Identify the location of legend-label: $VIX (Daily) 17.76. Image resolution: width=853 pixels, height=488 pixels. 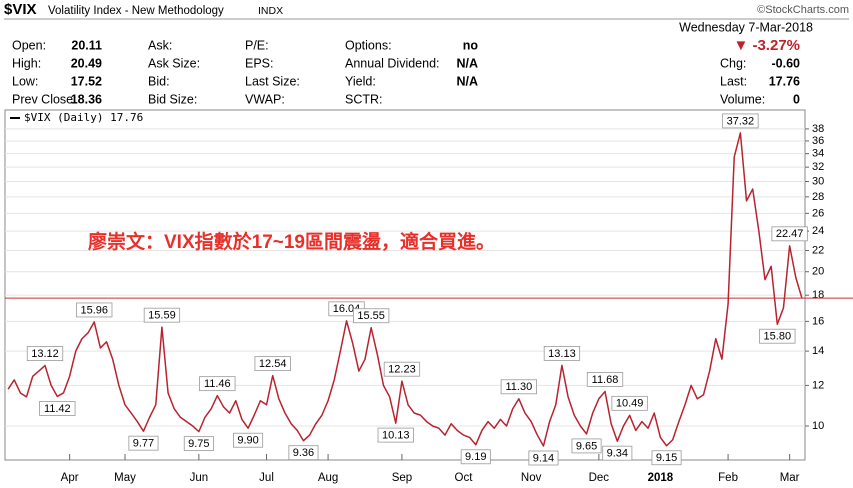
(83, 117).